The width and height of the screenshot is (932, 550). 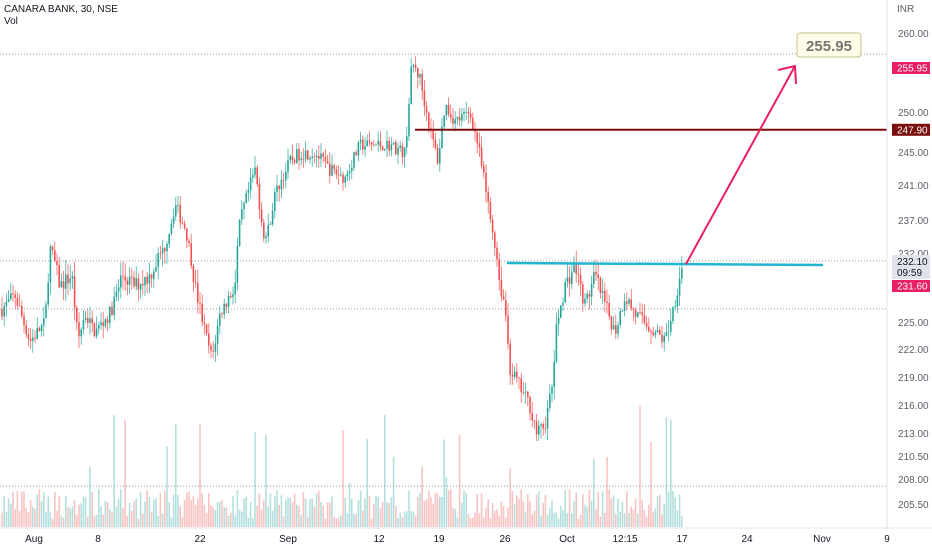 What do you see at coordinates (11, 21) in the screenshot?
I see `volume-label: Vol` at bounding box center [11, 21].